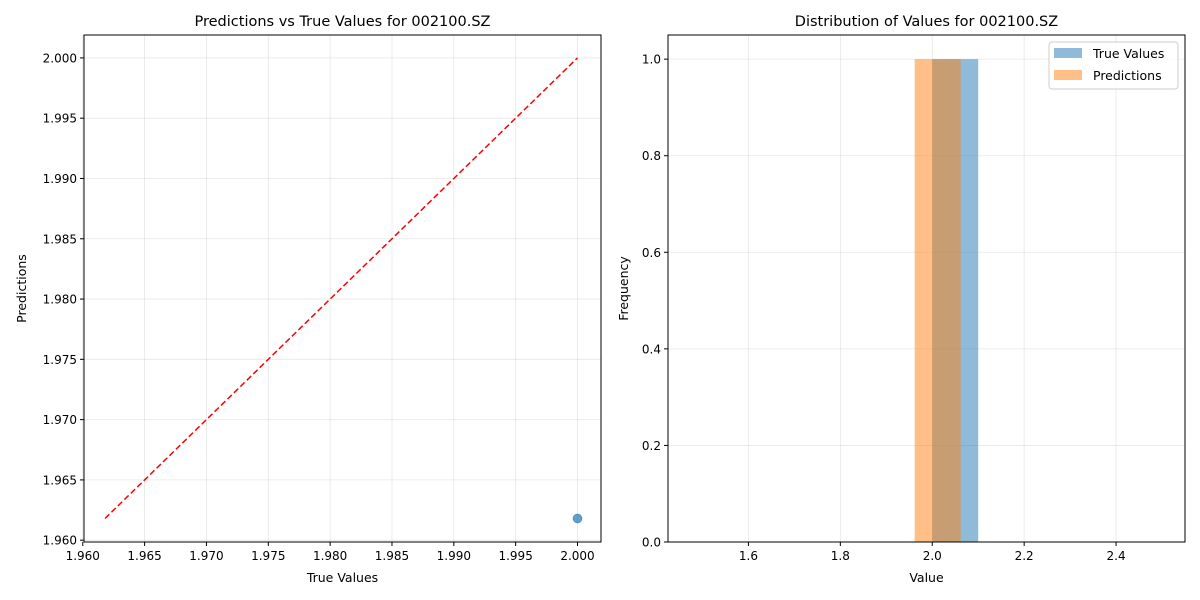  What do you see at coordinates (840, 556) in the screenshot?
I see `histogram-x-tick-label: 1.8` at bounding box center [840, 556].